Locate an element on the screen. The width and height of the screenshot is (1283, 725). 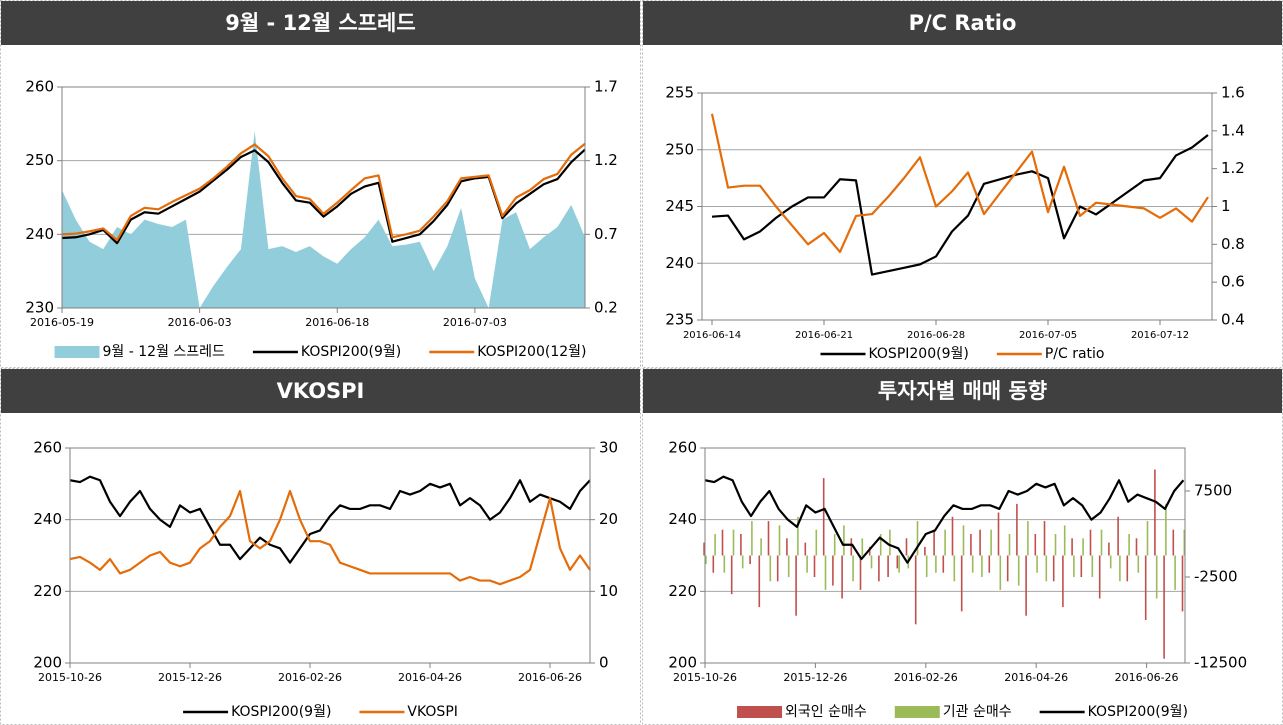
y2-tick-label: 0 is located at coordinates (604, 663).